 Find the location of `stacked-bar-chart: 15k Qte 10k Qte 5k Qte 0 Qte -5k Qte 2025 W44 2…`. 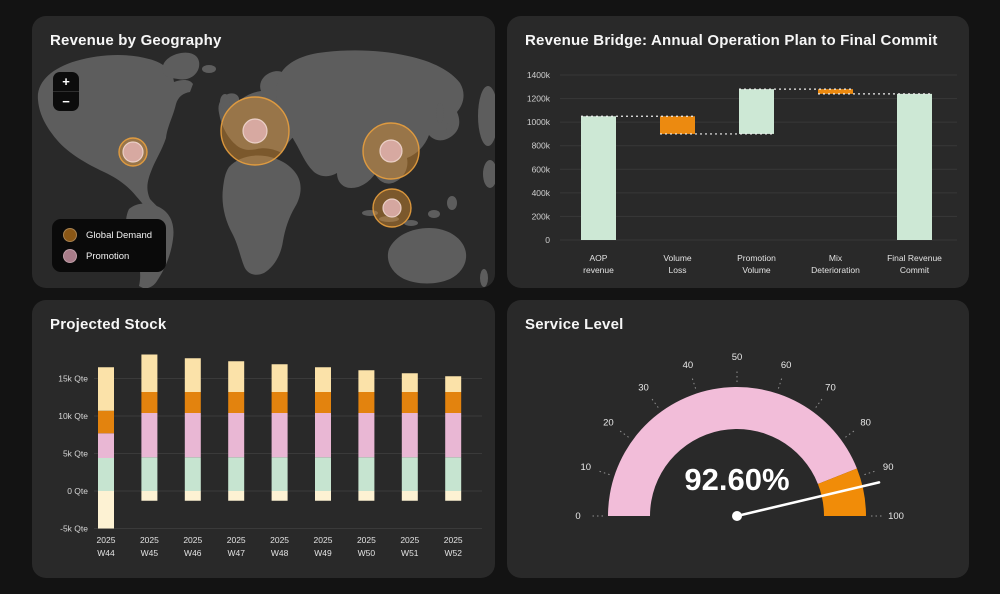

stacked-bar-chart: 15k Qte 10k Qte 5k Qte 0 Qte -5k Qte 2025 W44 2… is located at coordinates (270, 456).